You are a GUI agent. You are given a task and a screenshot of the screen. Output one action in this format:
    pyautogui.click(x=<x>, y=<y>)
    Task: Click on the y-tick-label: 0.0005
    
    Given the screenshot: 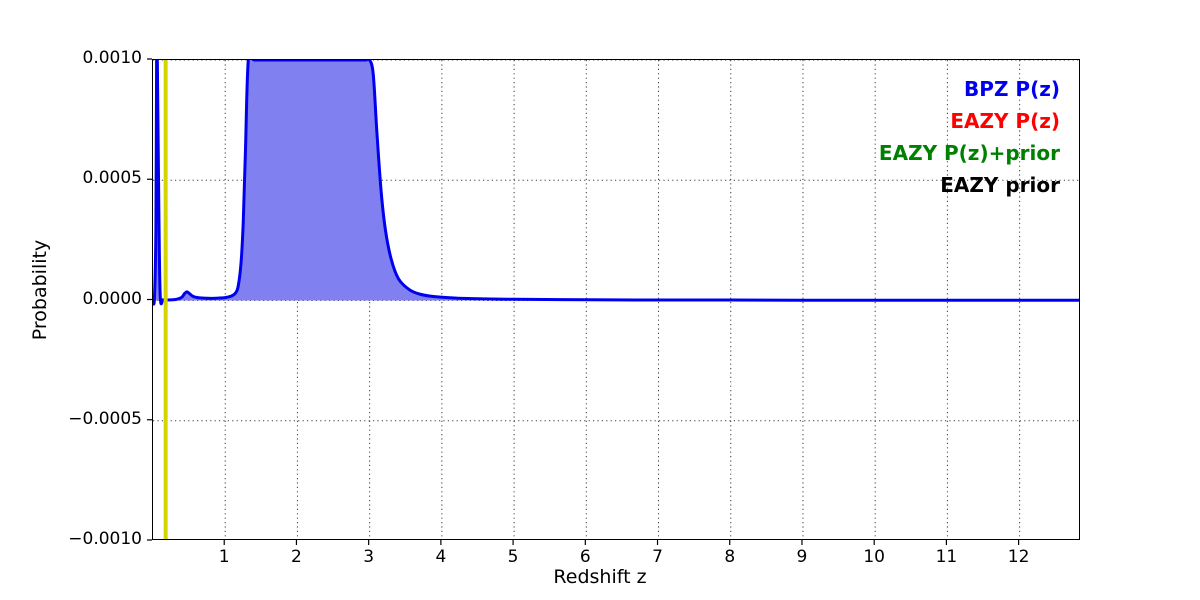 What is the action you would take?
    pyautogui.click(x=112, y=178)
    